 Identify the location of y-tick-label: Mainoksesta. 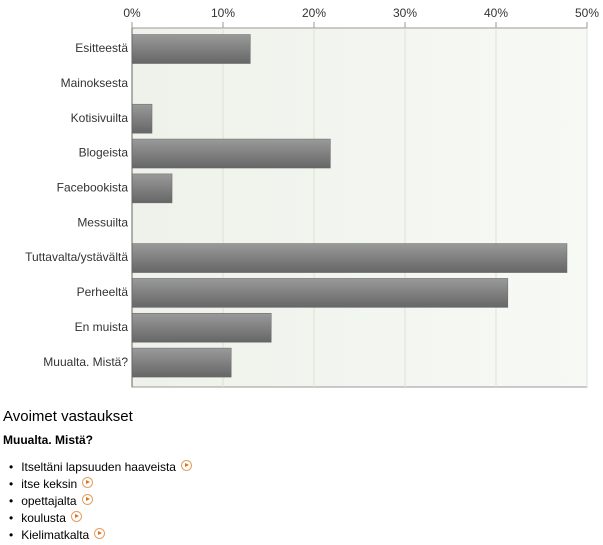
(95, 83).